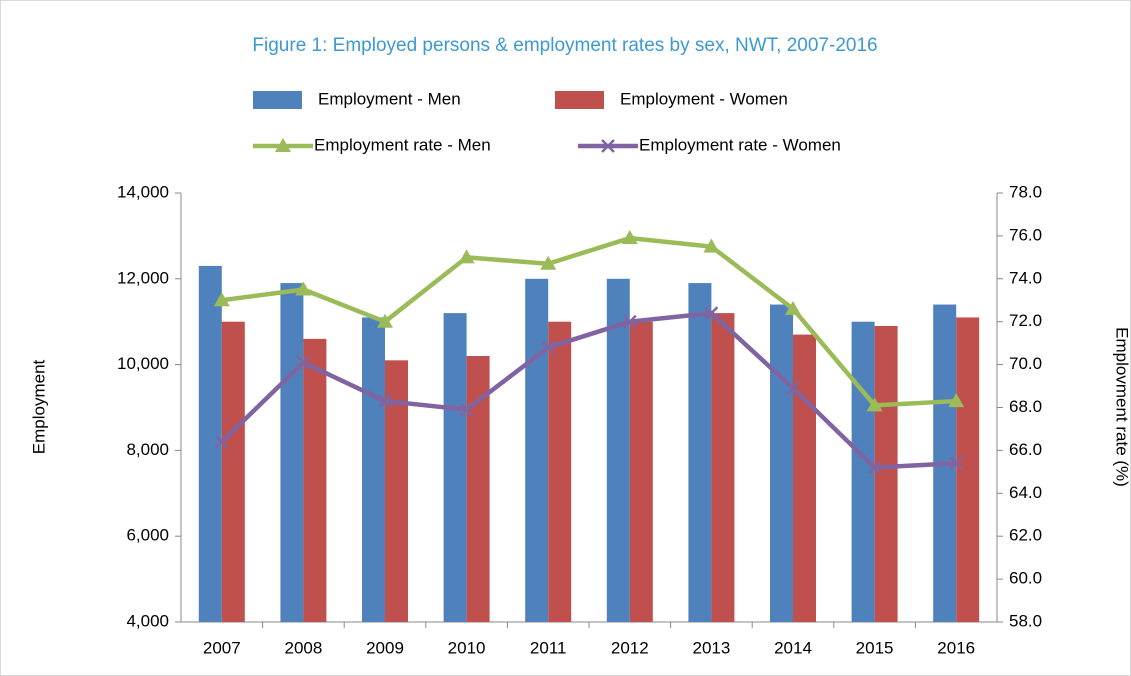 The image size is (1131, 676). What do you see at coordinates (1025, 406) in the screenshot?
I see `y2-tick-label: 68.0` at bounding box center [1025, 406].